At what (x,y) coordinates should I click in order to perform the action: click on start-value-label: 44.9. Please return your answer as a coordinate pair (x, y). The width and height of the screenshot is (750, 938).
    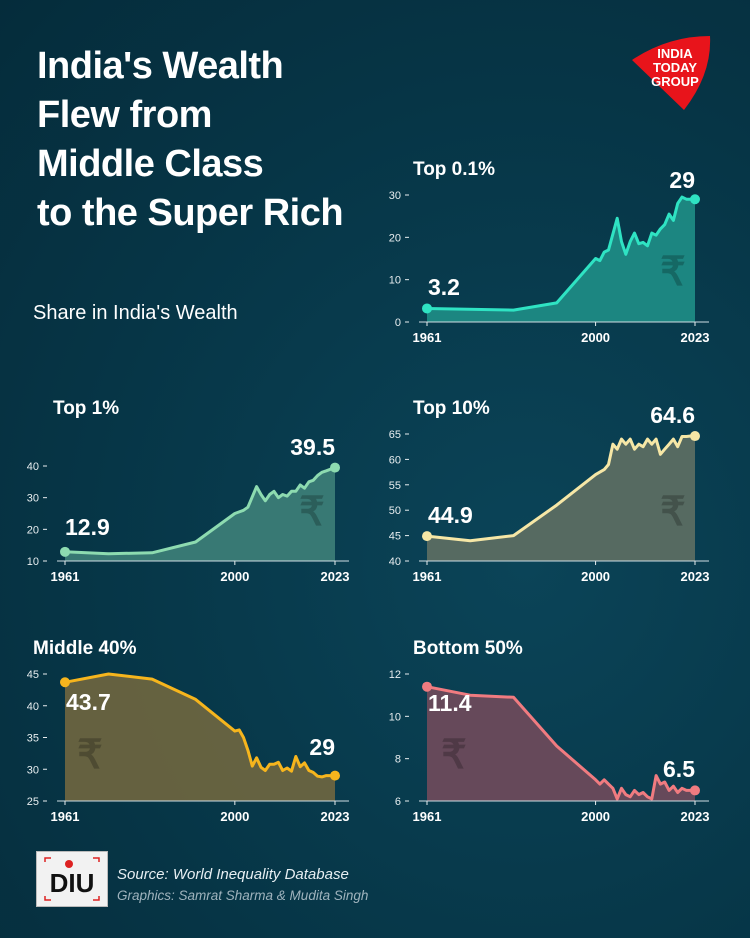
    Looking at the image, I should click on (450, 515).